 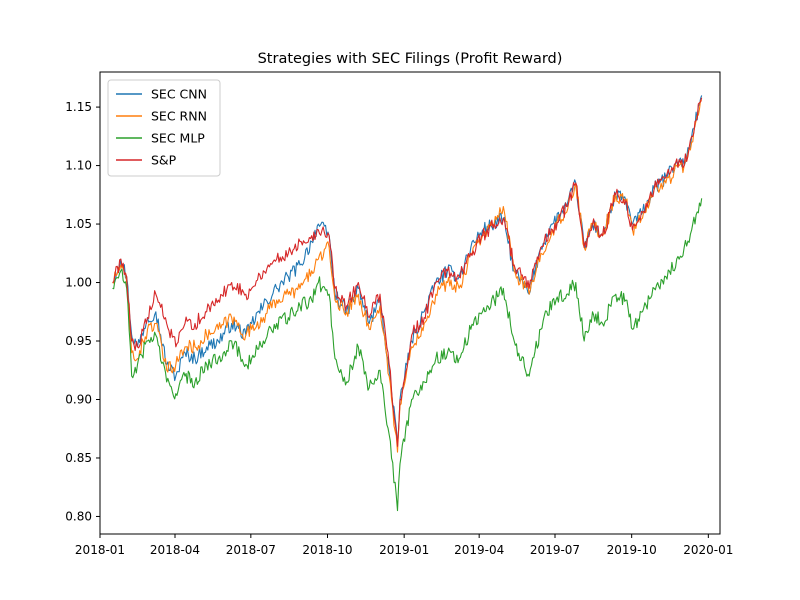 What do you see at coordinates (632, 550) in the screenshot?
I see `x-tick-label: 2019-10` at bounding box center [632, 550].